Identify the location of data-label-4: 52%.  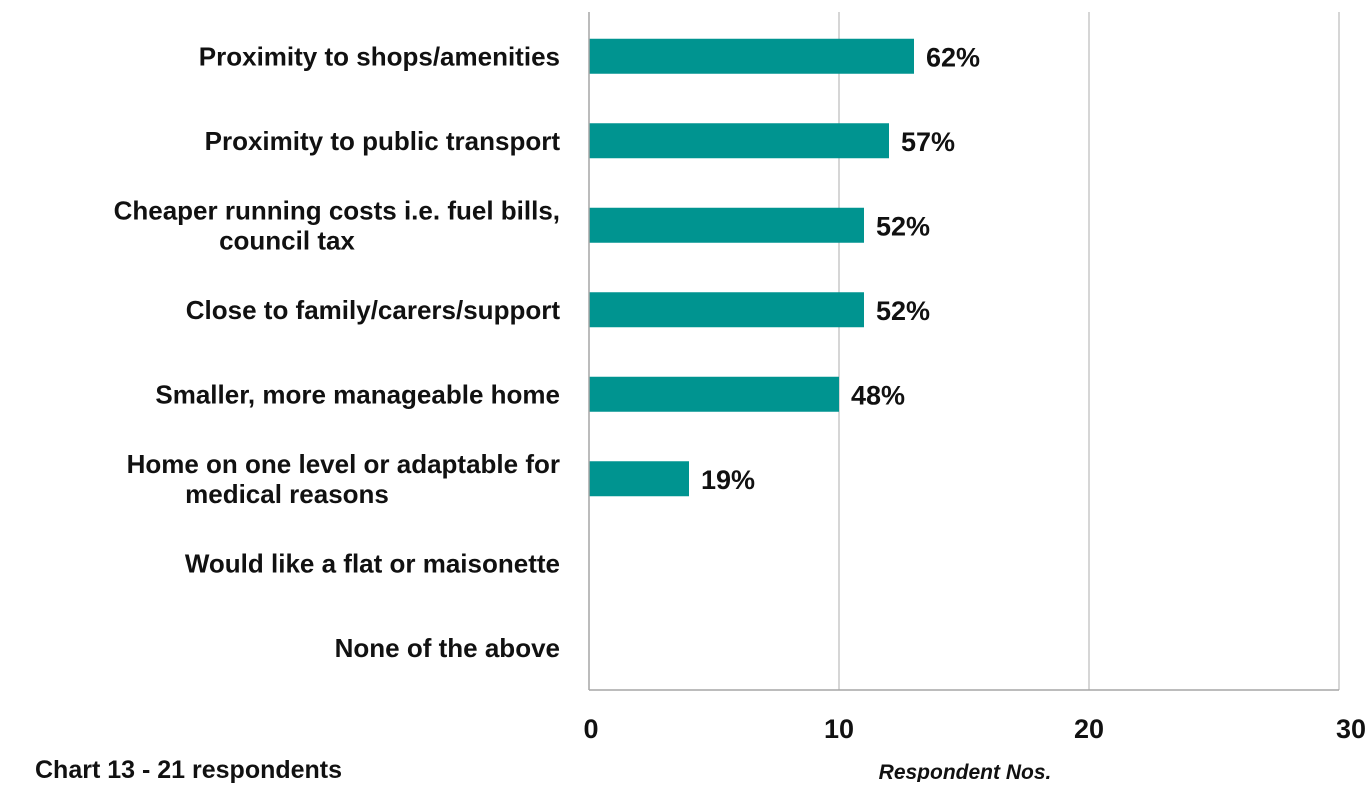
(903, 311).